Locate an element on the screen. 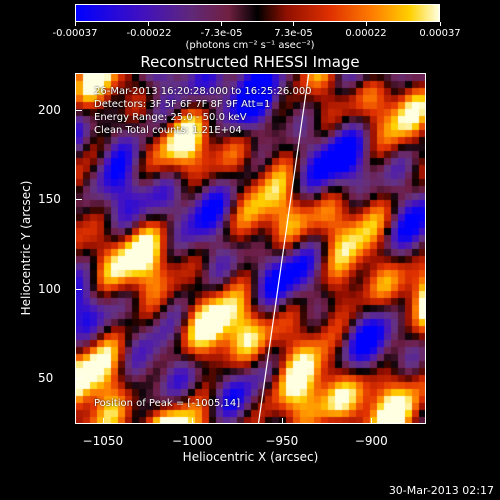 This screenshot has height=500, width=500. plot-overlay is located at coordinates (283, 248).